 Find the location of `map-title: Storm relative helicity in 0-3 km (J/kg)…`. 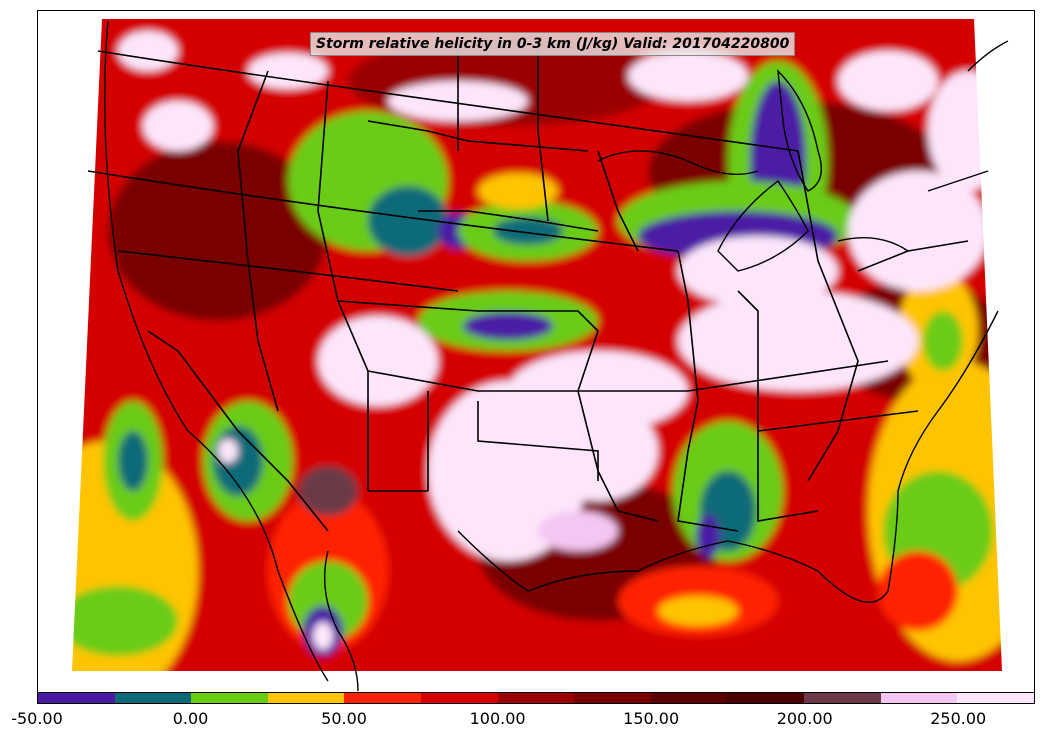

map-title: Storm relative helicity in 0-3 km (J/kg)… is located at coordinates (553, 44).